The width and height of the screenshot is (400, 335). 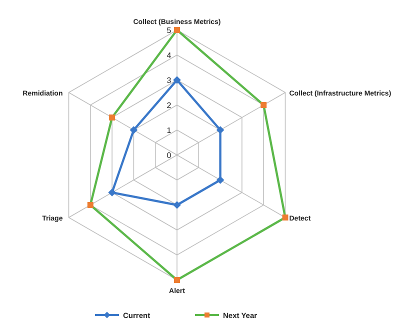 What do you see at coordinates (169, 30) in the screenshot?
I see `y-tick-label: 5` at bounding box center [169, 30].